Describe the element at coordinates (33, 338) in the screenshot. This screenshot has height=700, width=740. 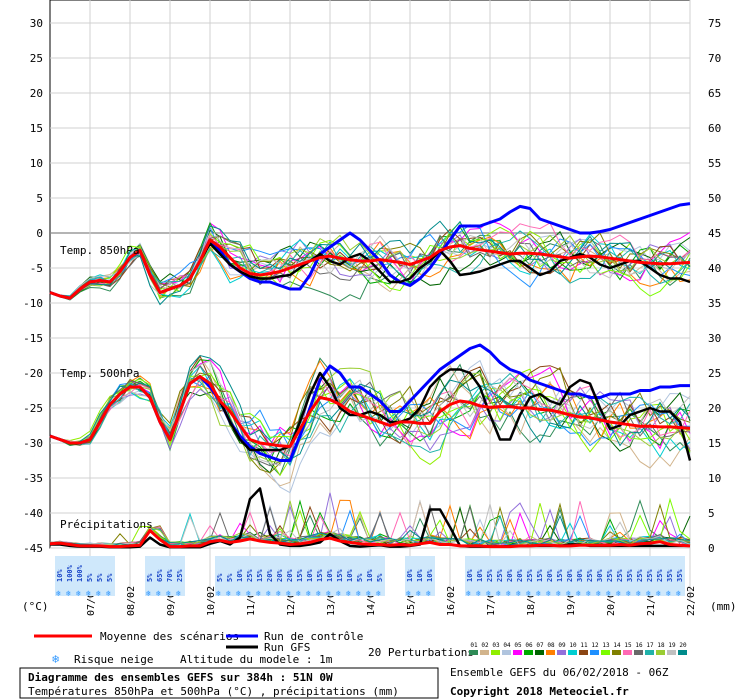
I see `left-tick-label: -15` at that location.